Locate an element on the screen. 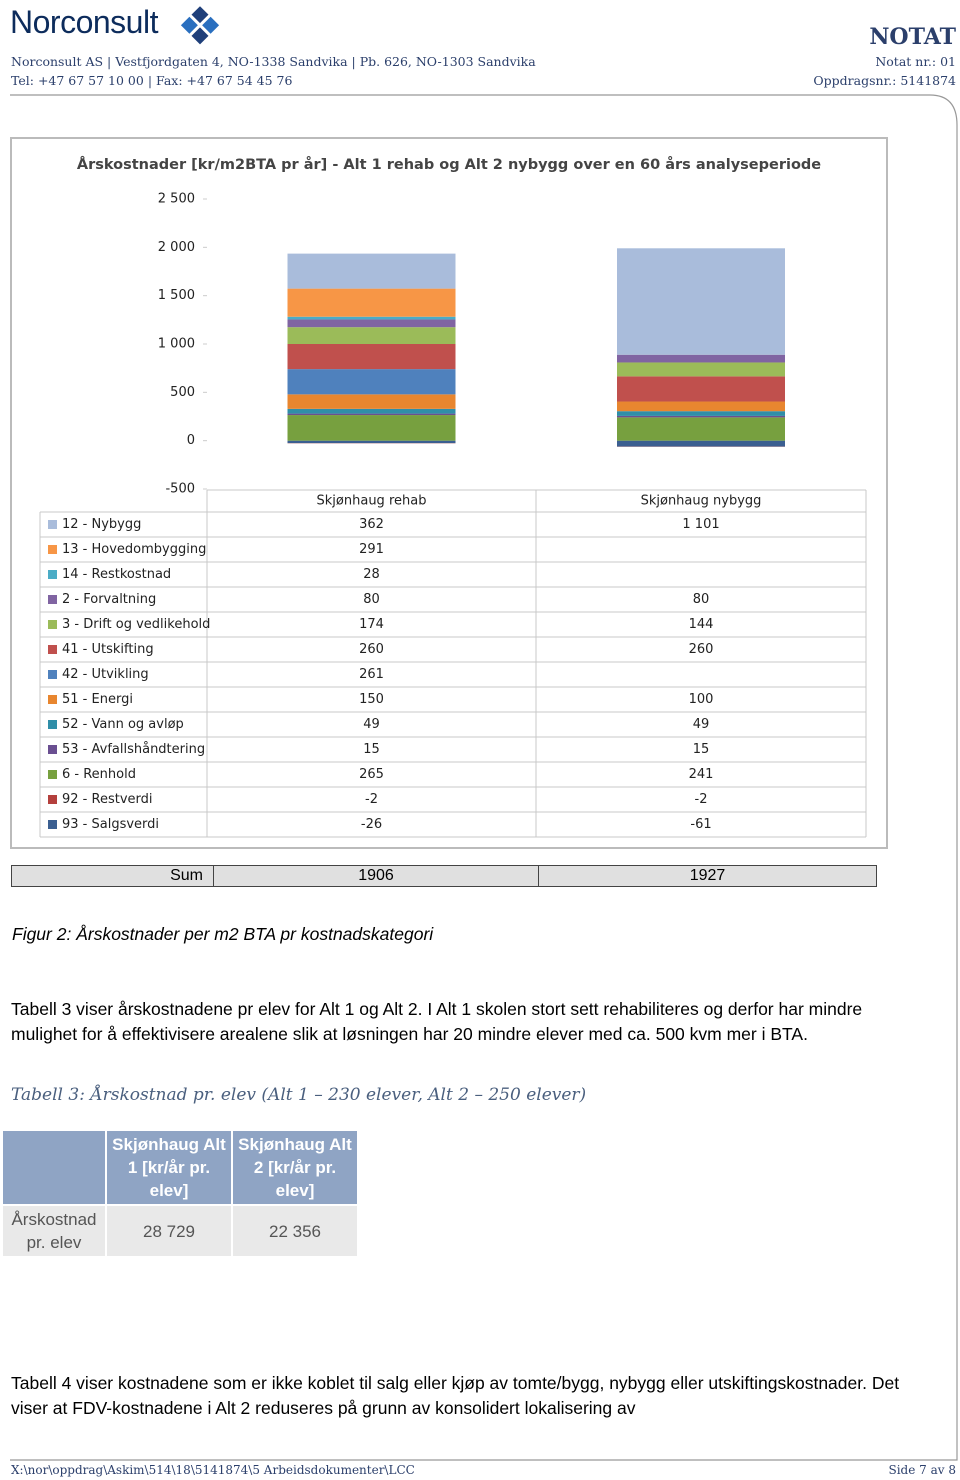 Image resolution: width=960 pixels, height=1480 pixels. legend-label: 42 - Utvikling is located at coordinates (105, 674).